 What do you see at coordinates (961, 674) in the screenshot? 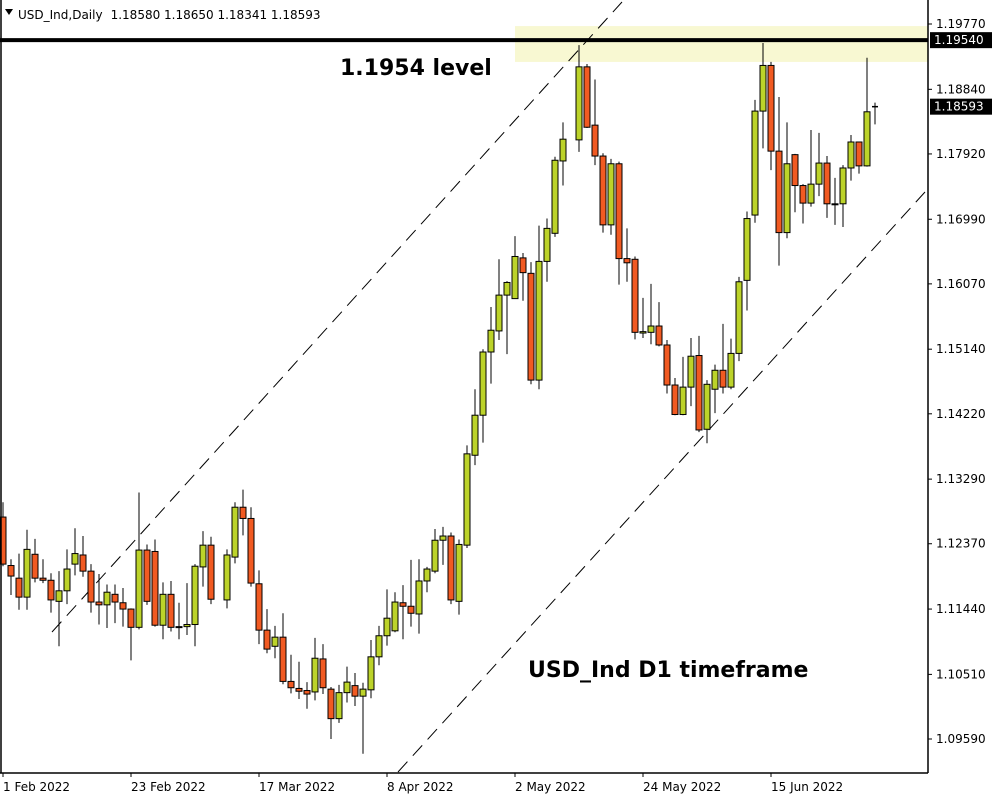
I see `y-tick-label: 1.10510` at bounding box center [961, 674].